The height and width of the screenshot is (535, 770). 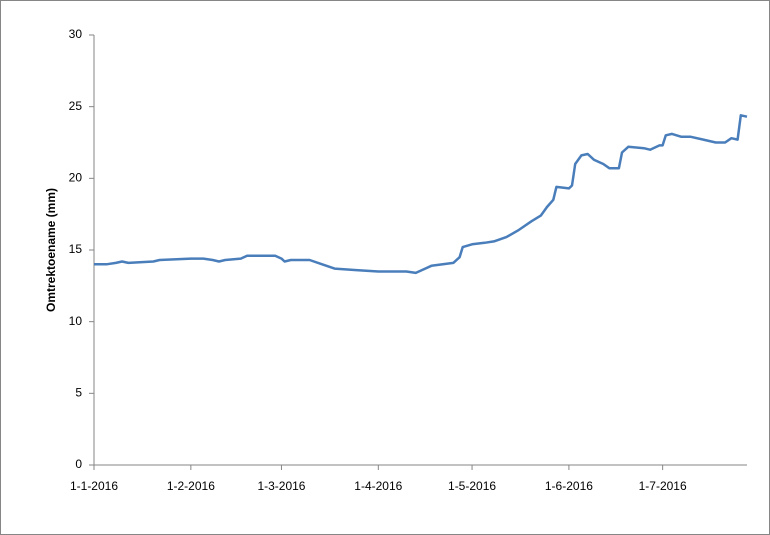 I want to click on y-tick-label: 0, so click(x=78, y=464).